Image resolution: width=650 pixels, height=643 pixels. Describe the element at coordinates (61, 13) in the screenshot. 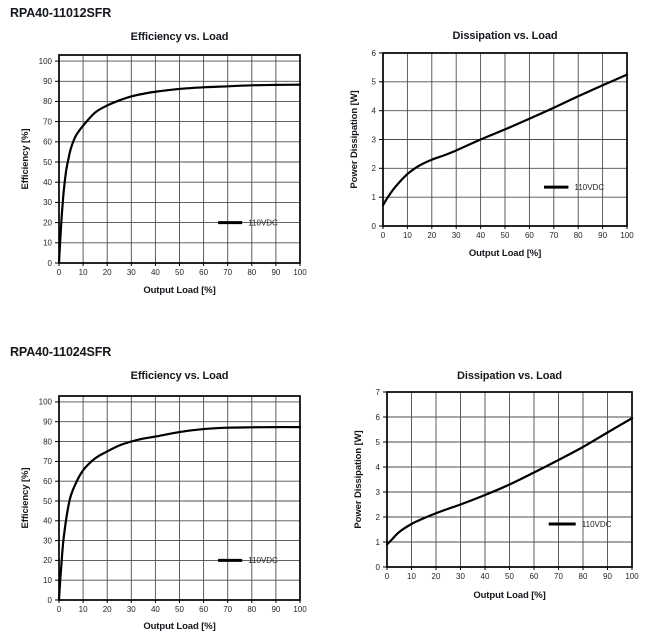

I see `part-number-heading-rpa40-11012sfr: RPA40-11012SFR` at that location.